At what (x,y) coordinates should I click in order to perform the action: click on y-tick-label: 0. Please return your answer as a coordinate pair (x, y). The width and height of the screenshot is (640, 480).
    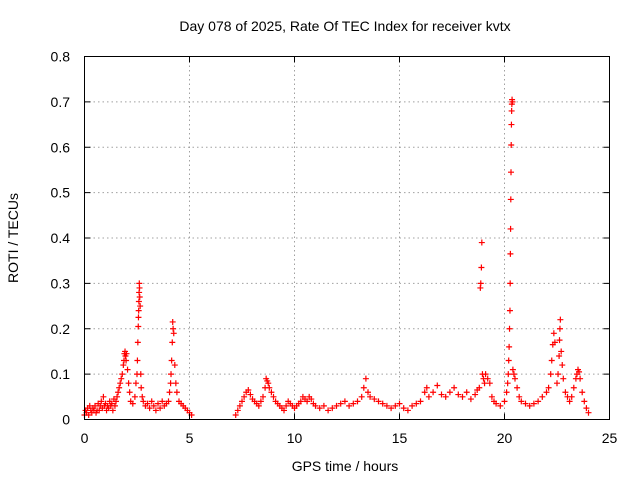
    Looking at the image, I should click on (66, 420).